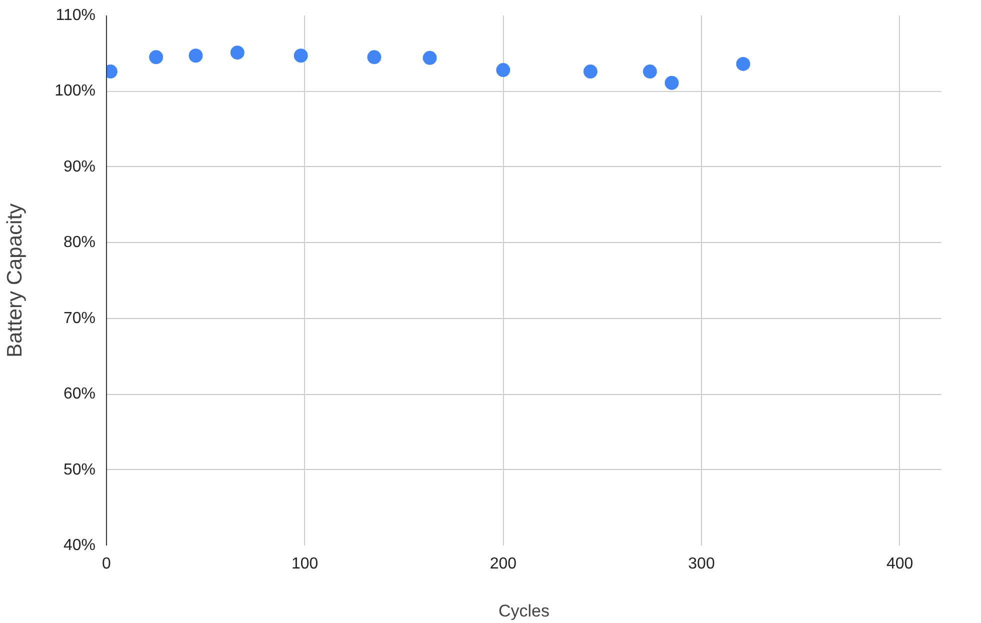  Describe the element at coordinates (79, 167) in the screenshot. I see `y-tick-label: 90%` at that location.